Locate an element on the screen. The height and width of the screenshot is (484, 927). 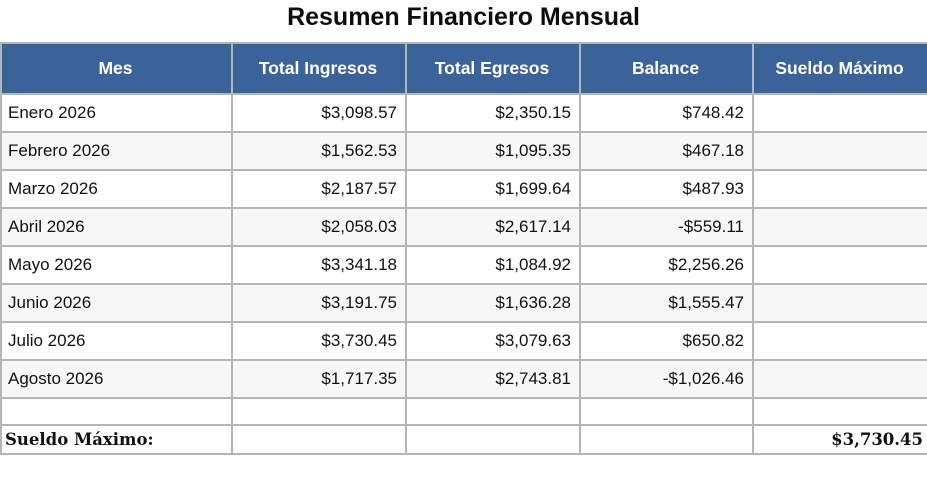
cell-egresos: $2,617.14 is located at coordinates (493, 227).